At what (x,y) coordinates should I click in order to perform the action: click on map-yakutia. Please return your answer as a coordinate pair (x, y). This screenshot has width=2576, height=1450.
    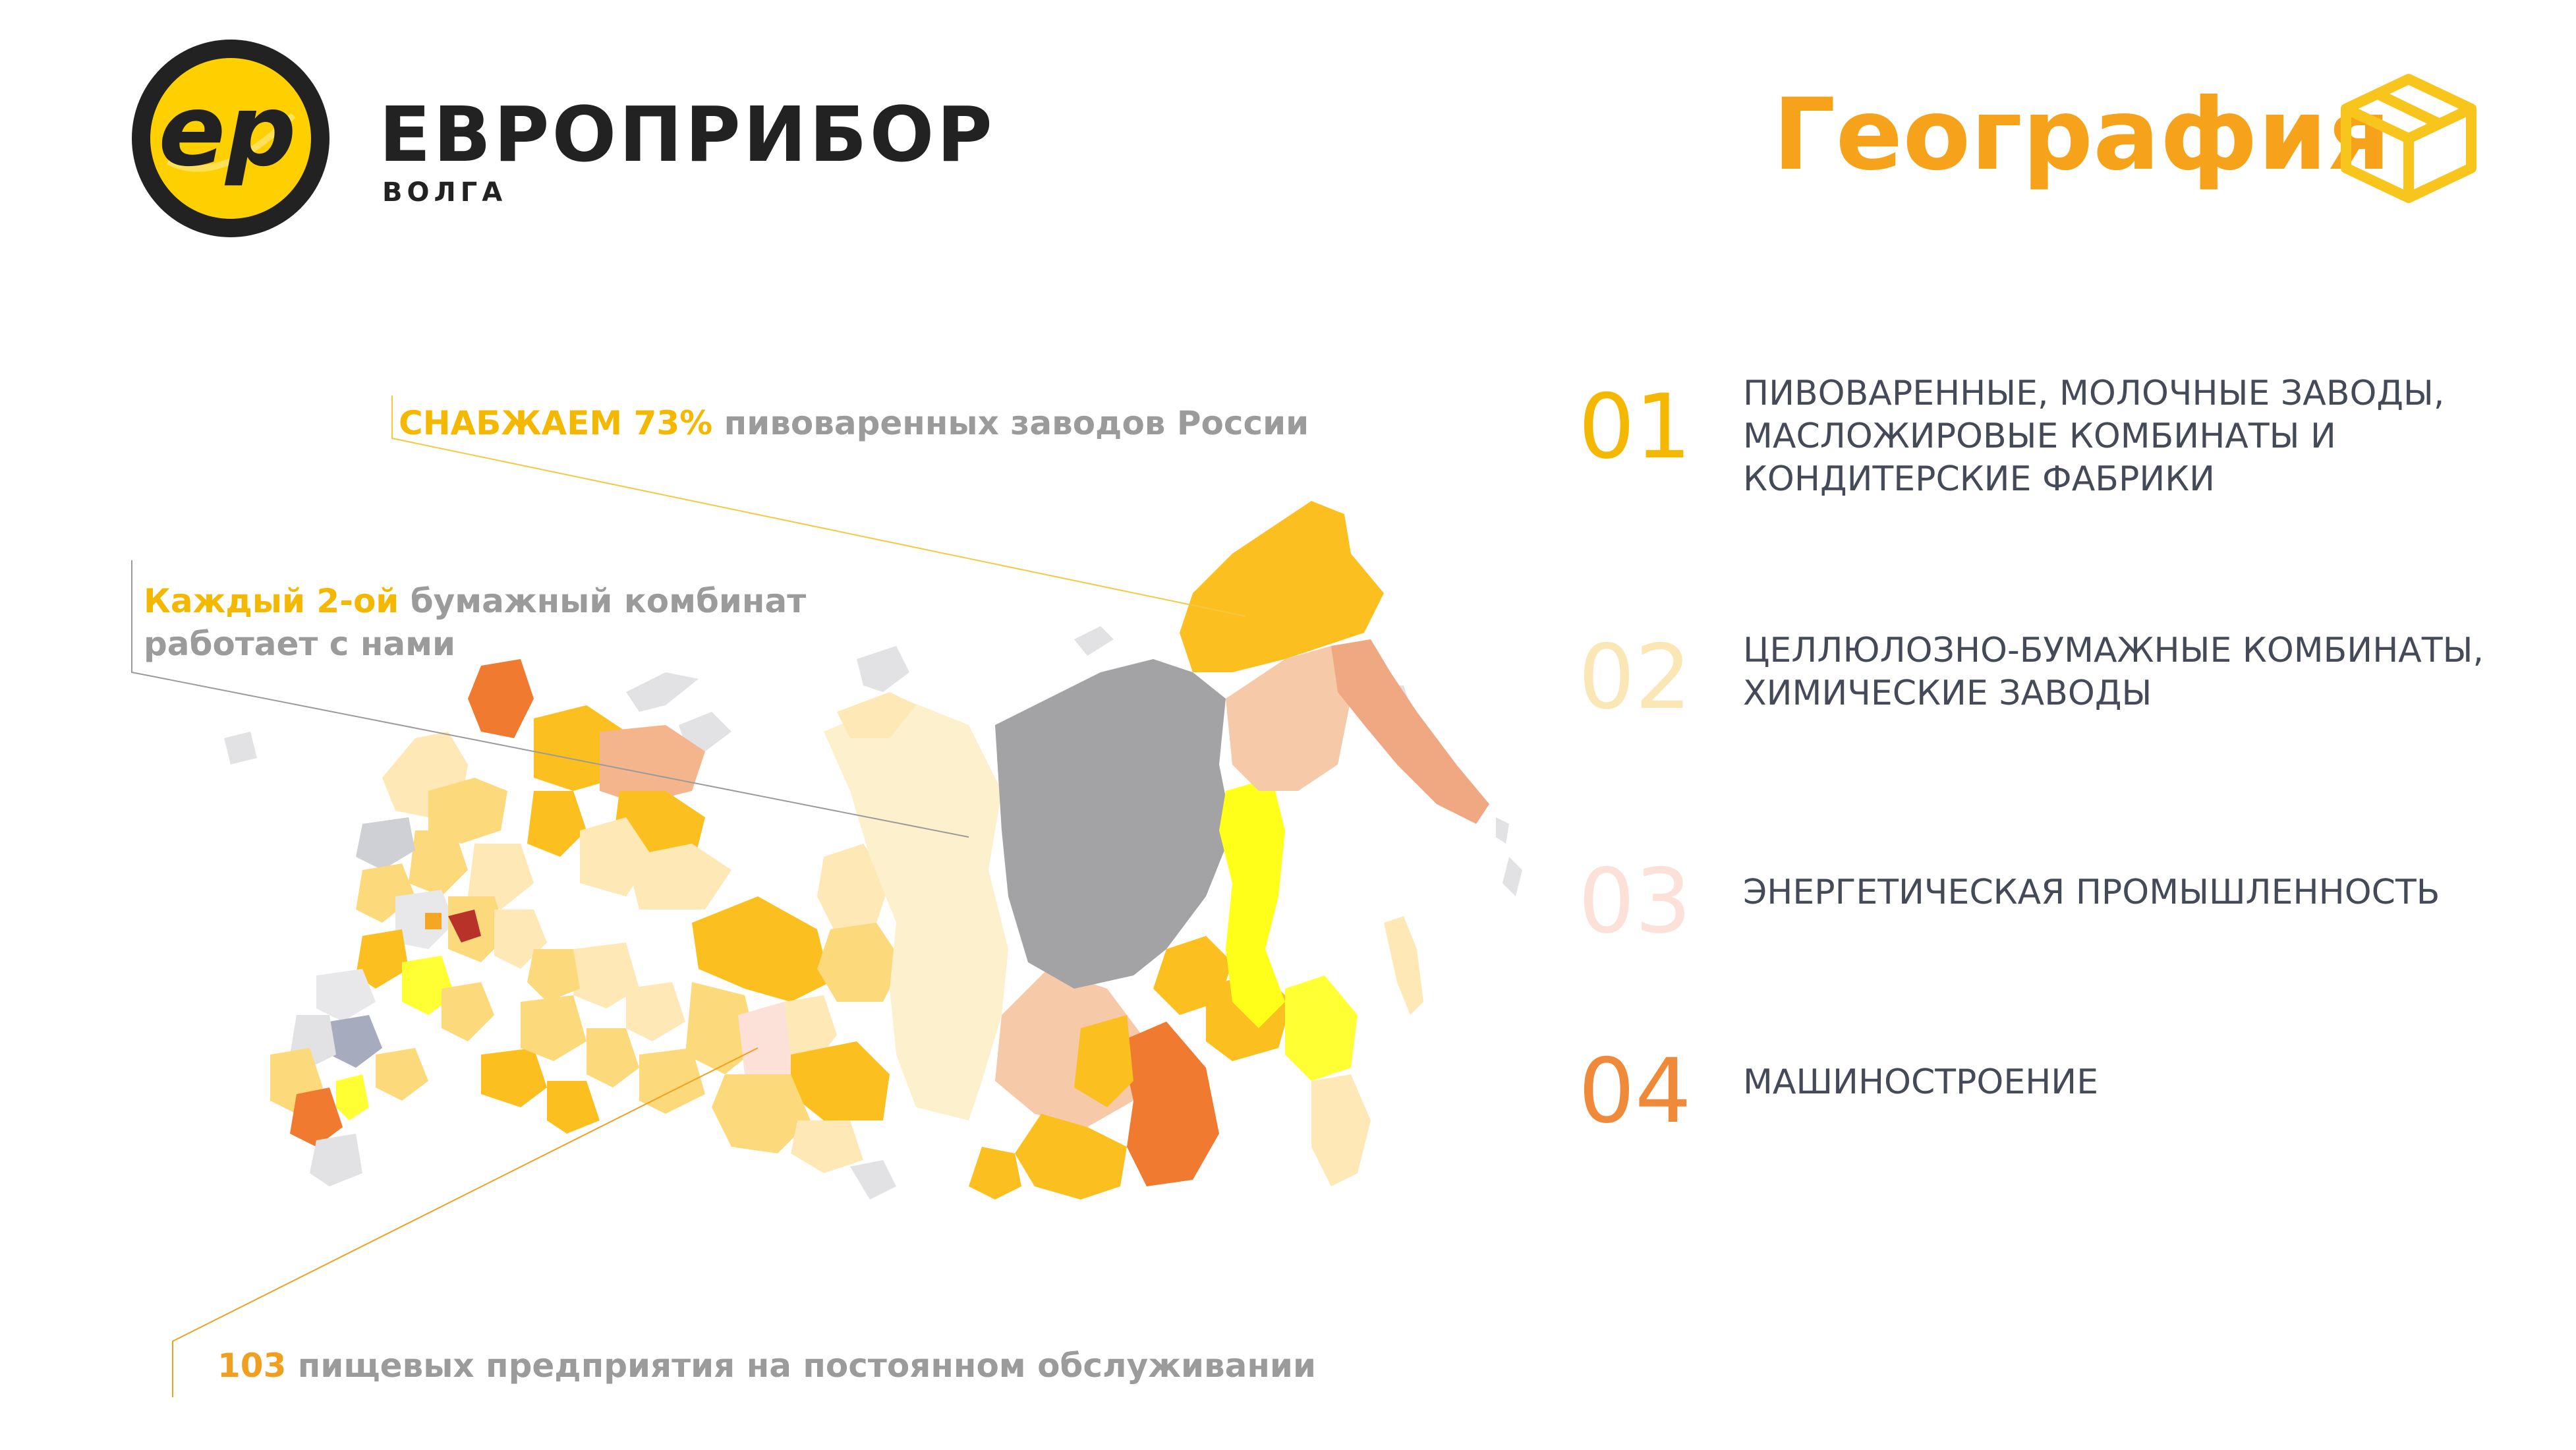
    Looking at the image, I should click on (1114, 824).